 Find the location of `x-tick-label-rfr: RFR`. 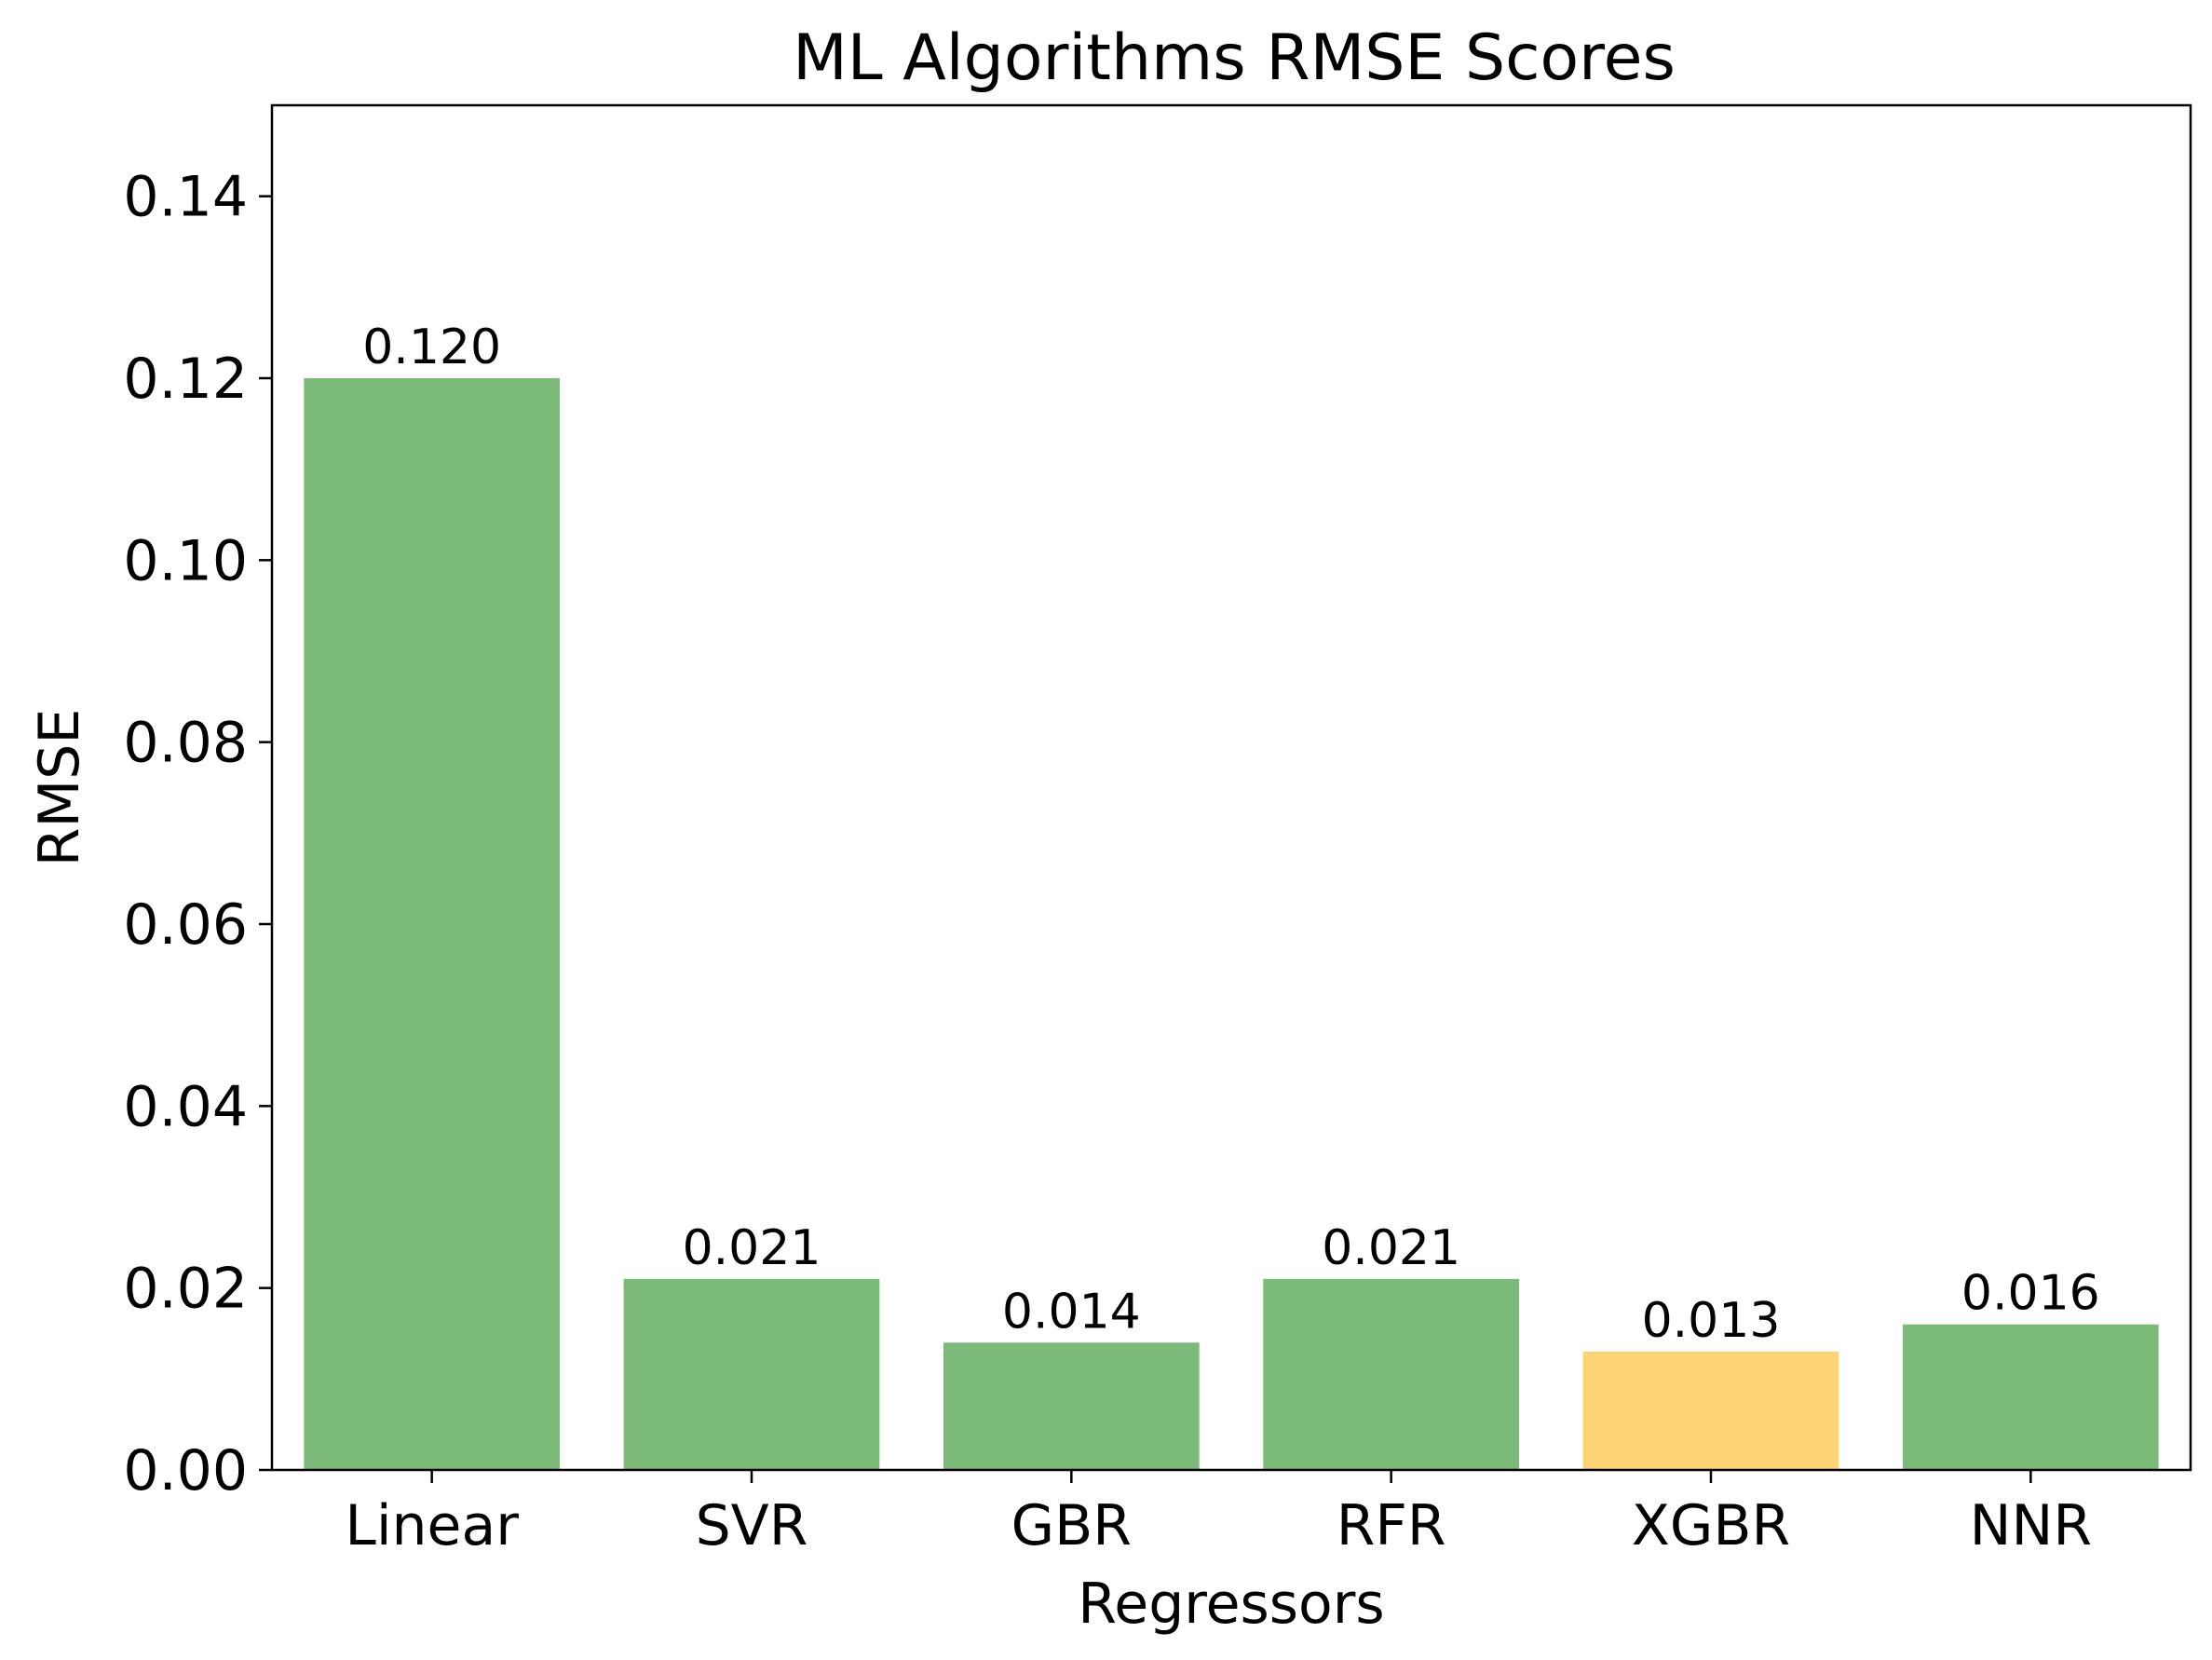

x-tick-label-rfr: RFR is located at coordinates (1392, 1525).